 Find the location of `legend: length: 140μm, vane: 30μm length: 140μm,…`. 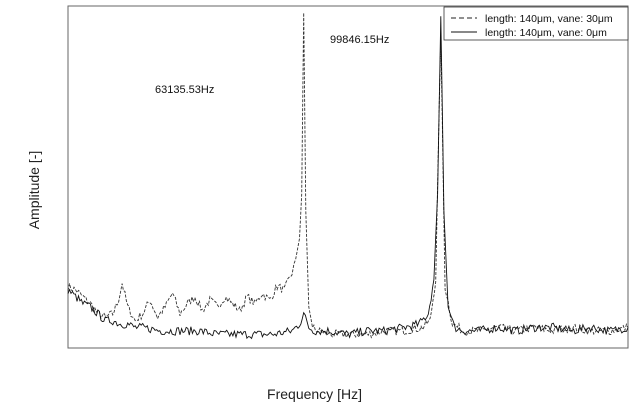

legend: length: 140μm, vane: 30μm length: 140μm,… is located at coordinates (536, 23).